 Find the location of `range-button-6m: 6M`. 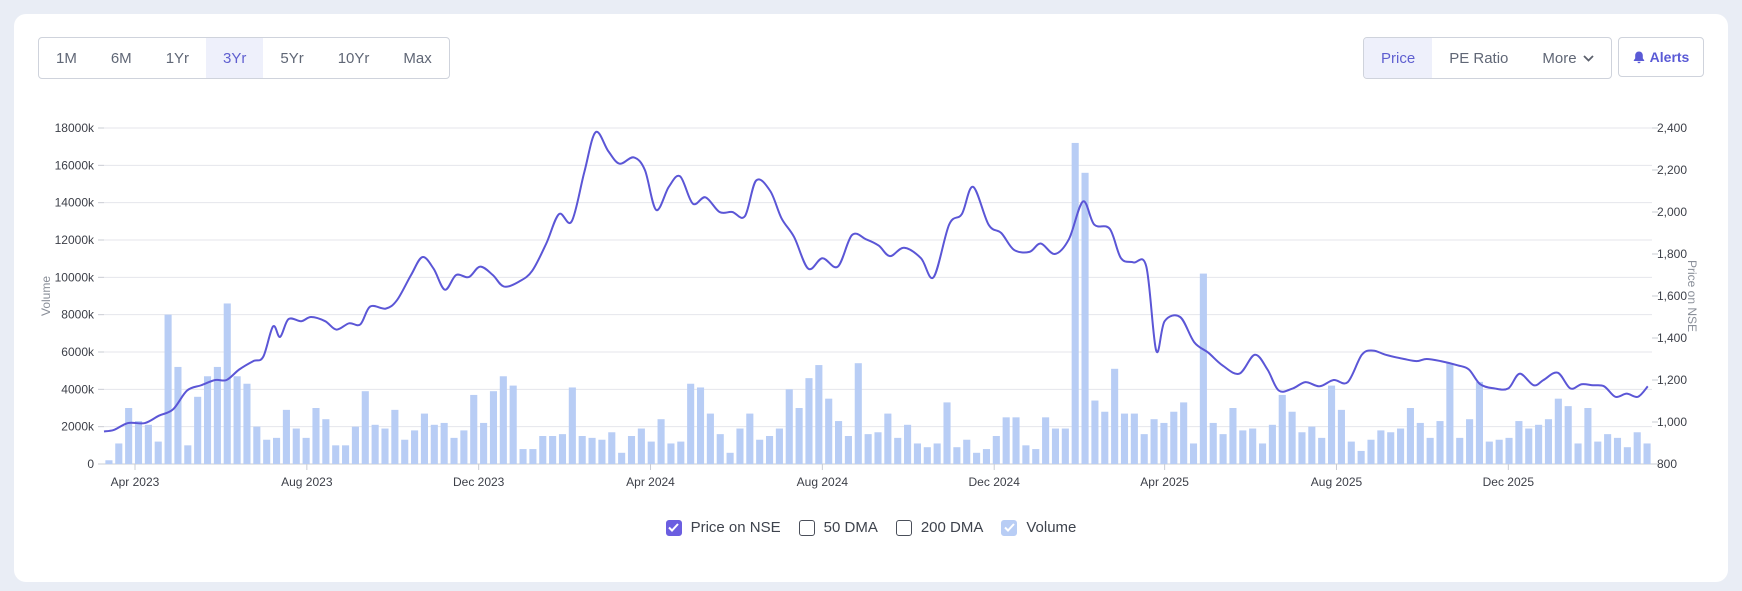

range-button-6m: 6M is located at coordinates (121, 58).